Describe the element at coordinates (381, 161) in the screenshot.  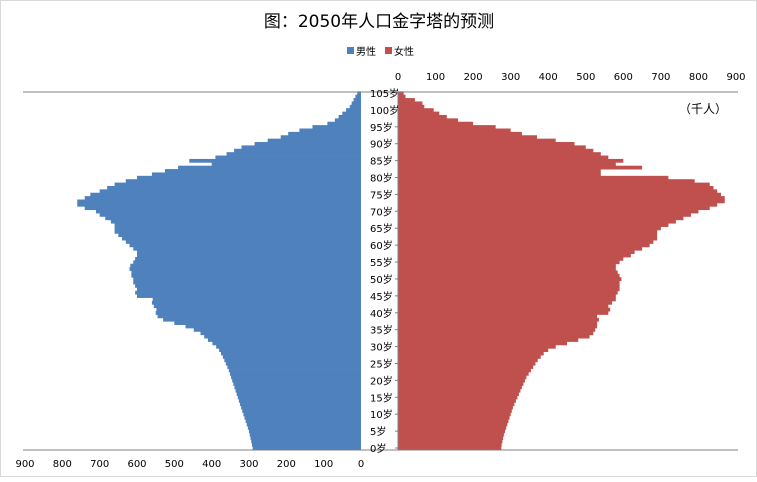
I see `age-tick-label: 85岁` at that location.